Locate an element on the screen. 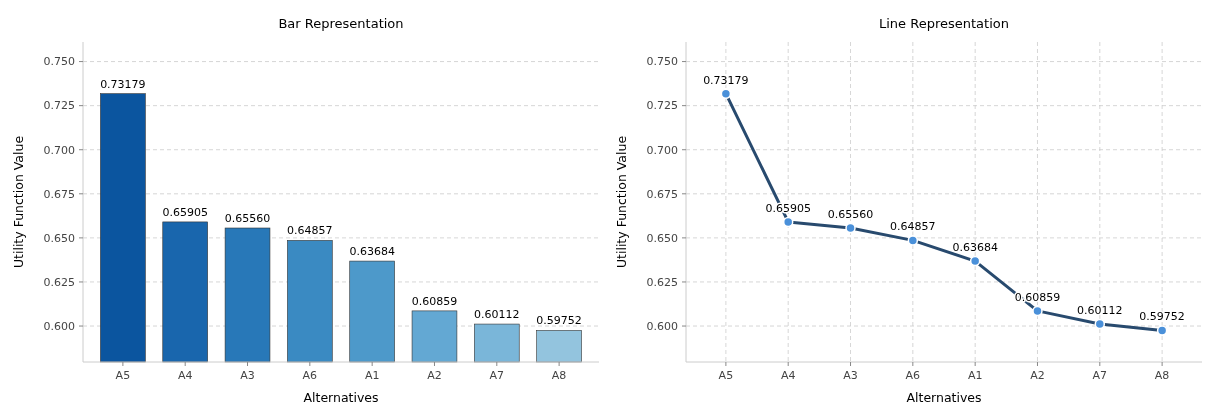  chart-title: Bar Representation is located at coordinates (341, 23).